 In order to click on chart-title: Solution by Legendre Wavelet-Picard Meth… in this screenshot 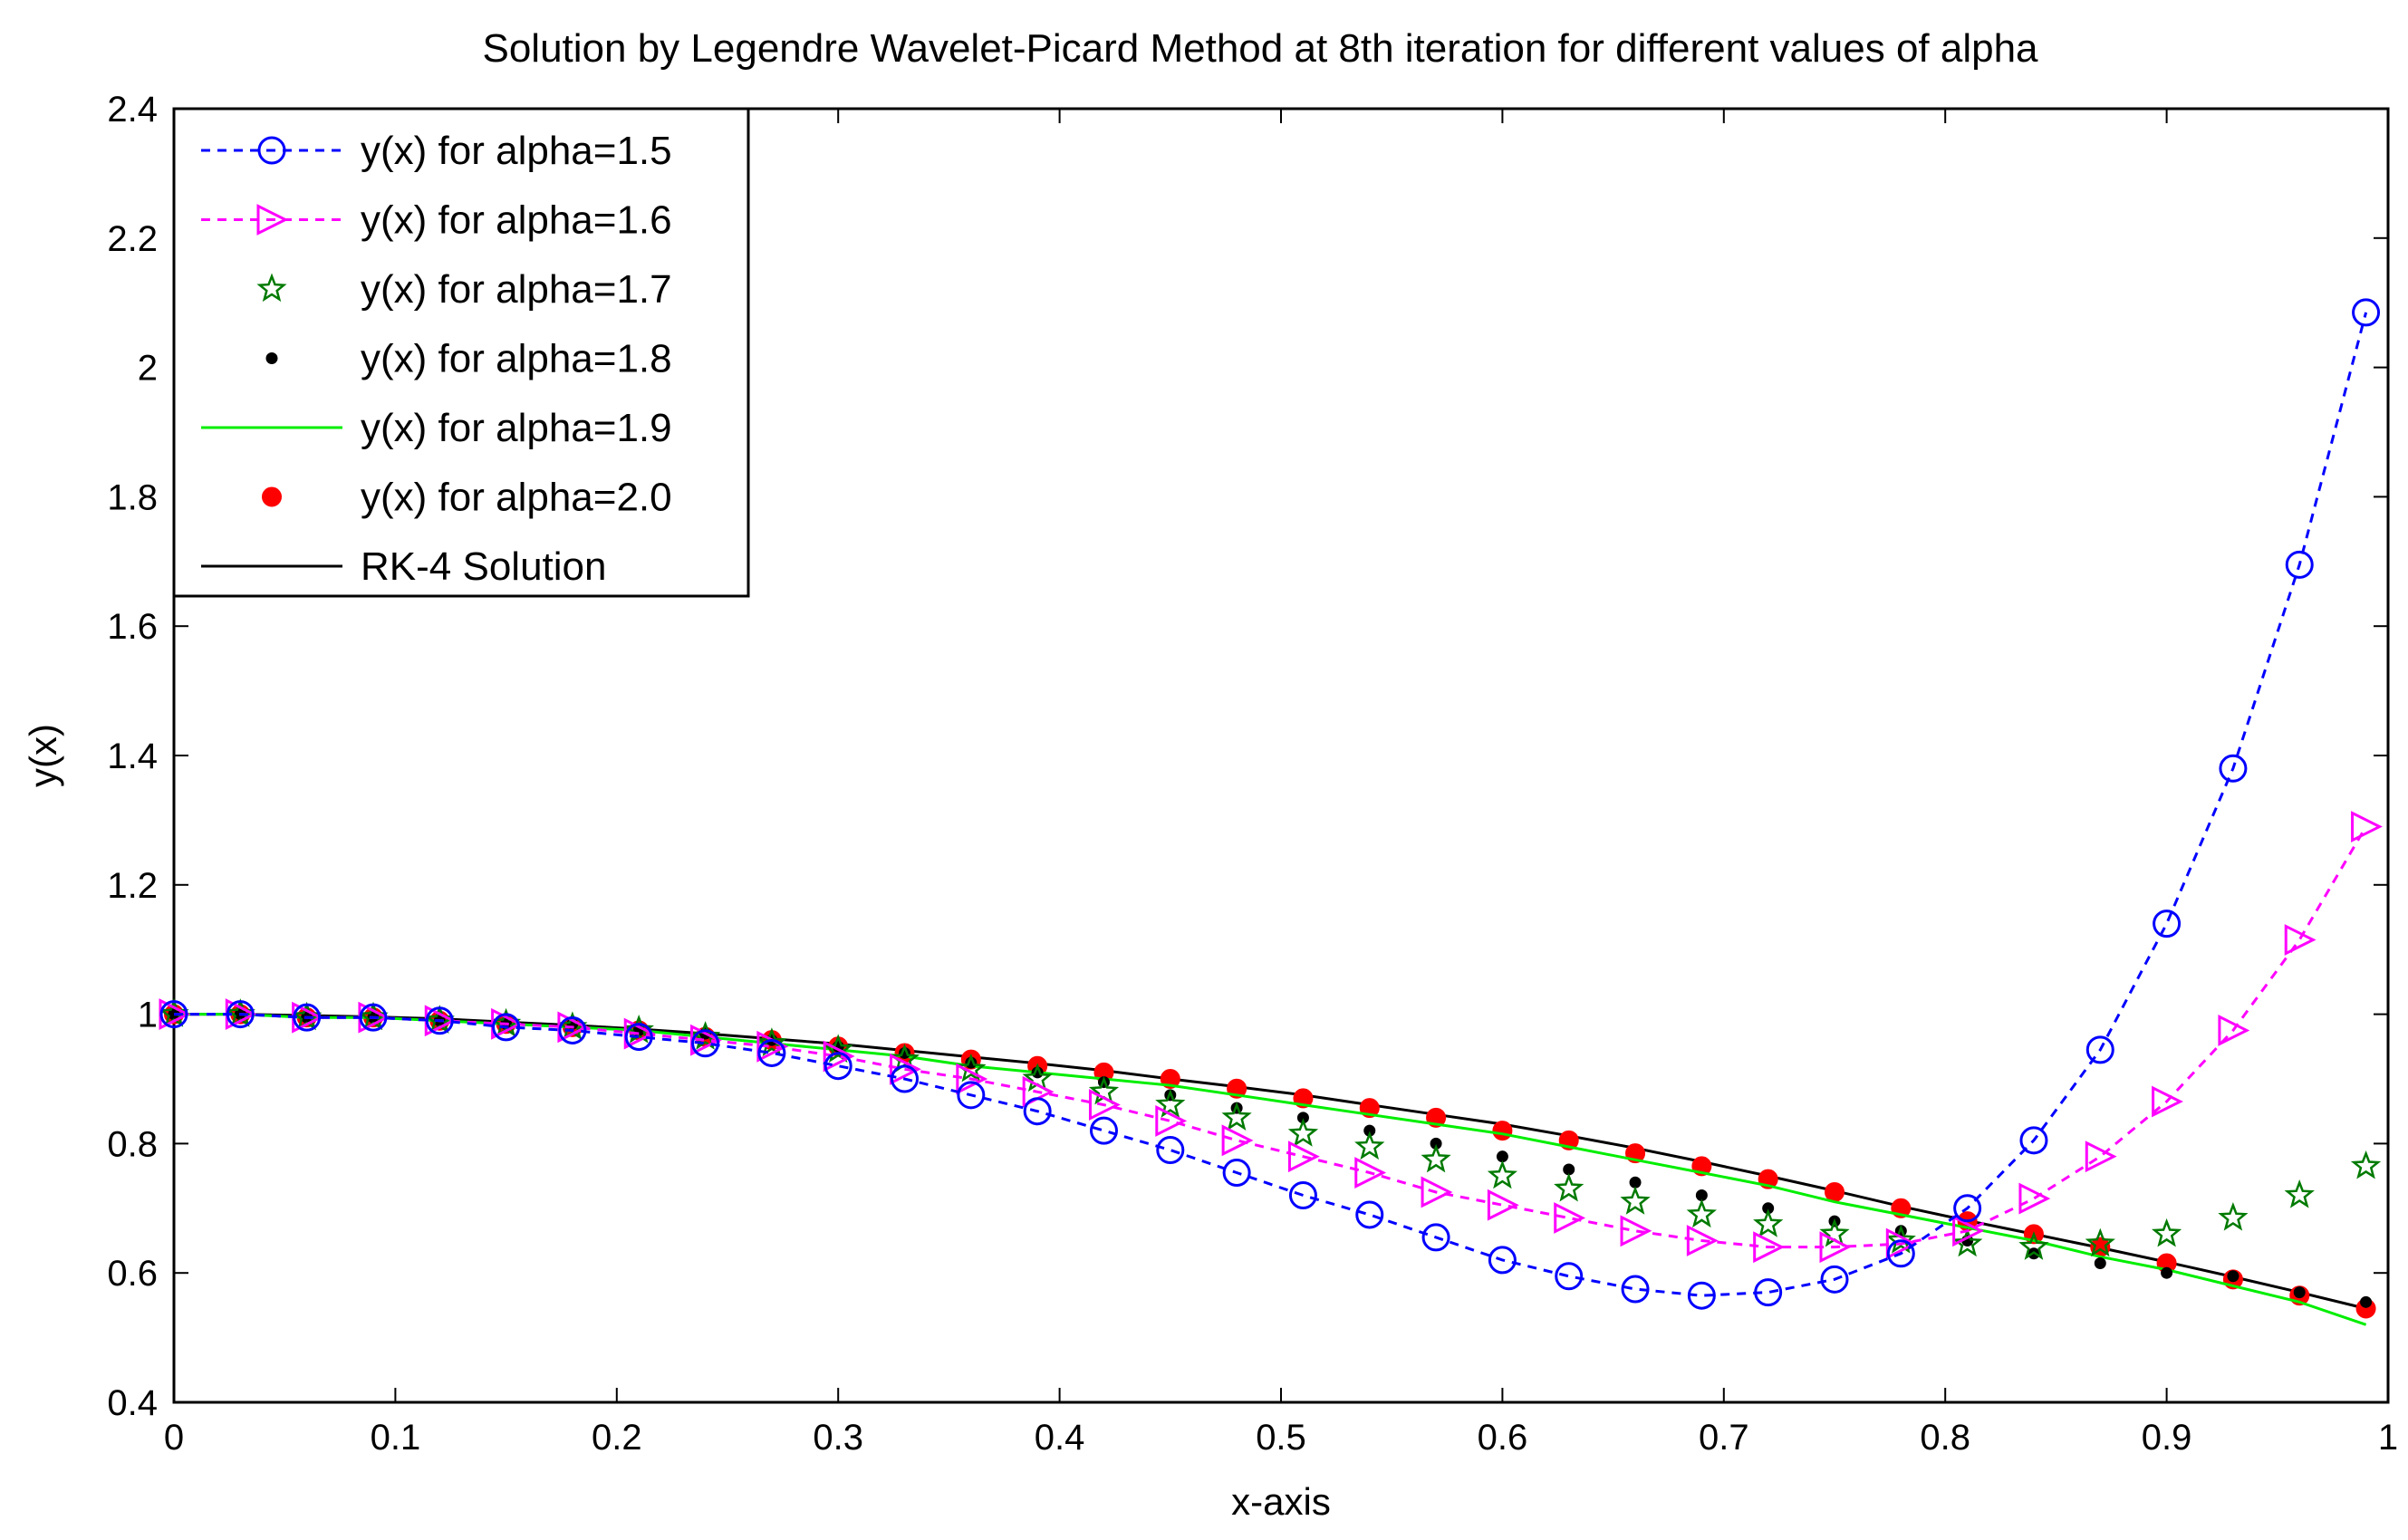, I will do `click(1260, 48)`.